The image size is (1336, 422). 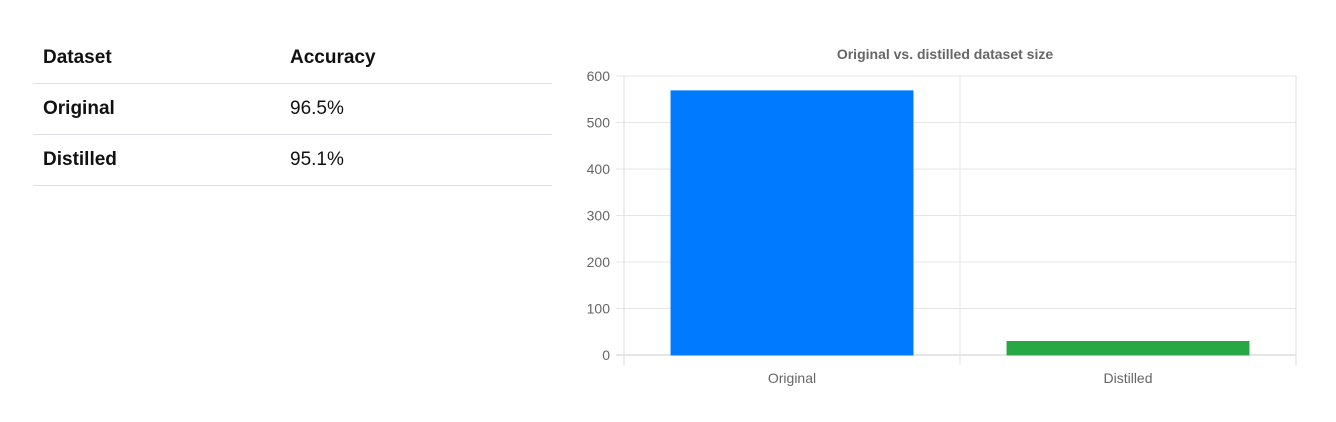 I want to click on table-row: Original 96.5%, so click(x=292, y=109).